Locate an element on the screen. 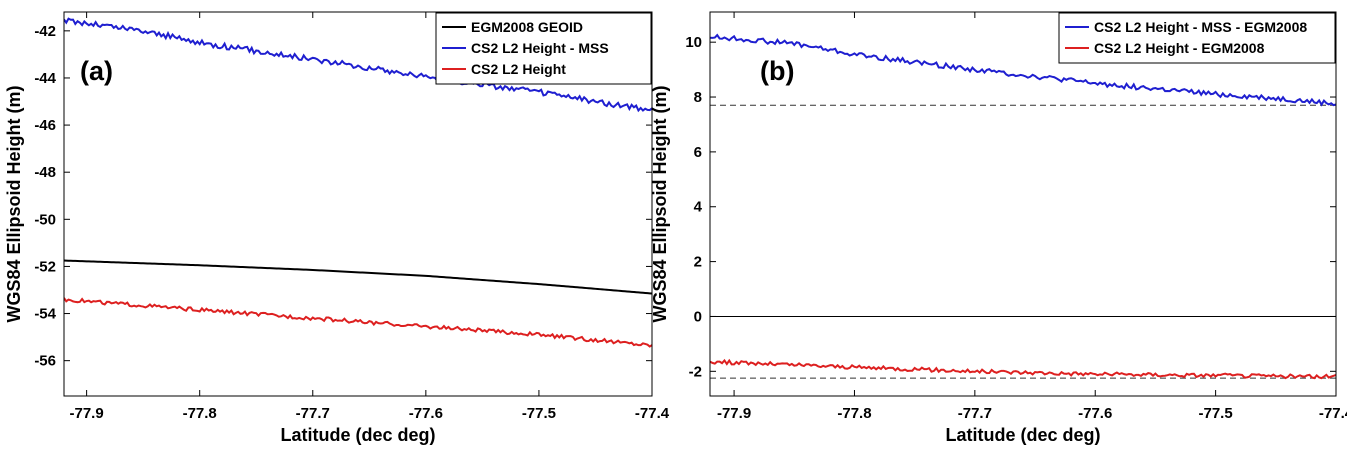 The image size is (1347, 457). series-line-cs2-l2-height-egm2008 is located at coordinates (1023, 369).